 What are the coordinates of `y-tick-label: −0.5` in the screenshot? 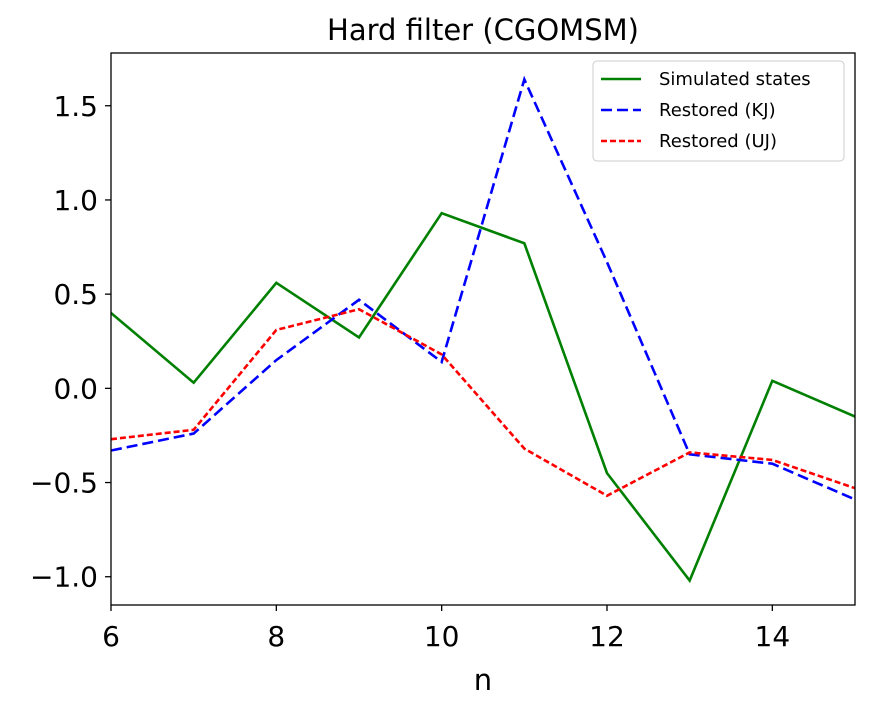 It's located at (64, 483).